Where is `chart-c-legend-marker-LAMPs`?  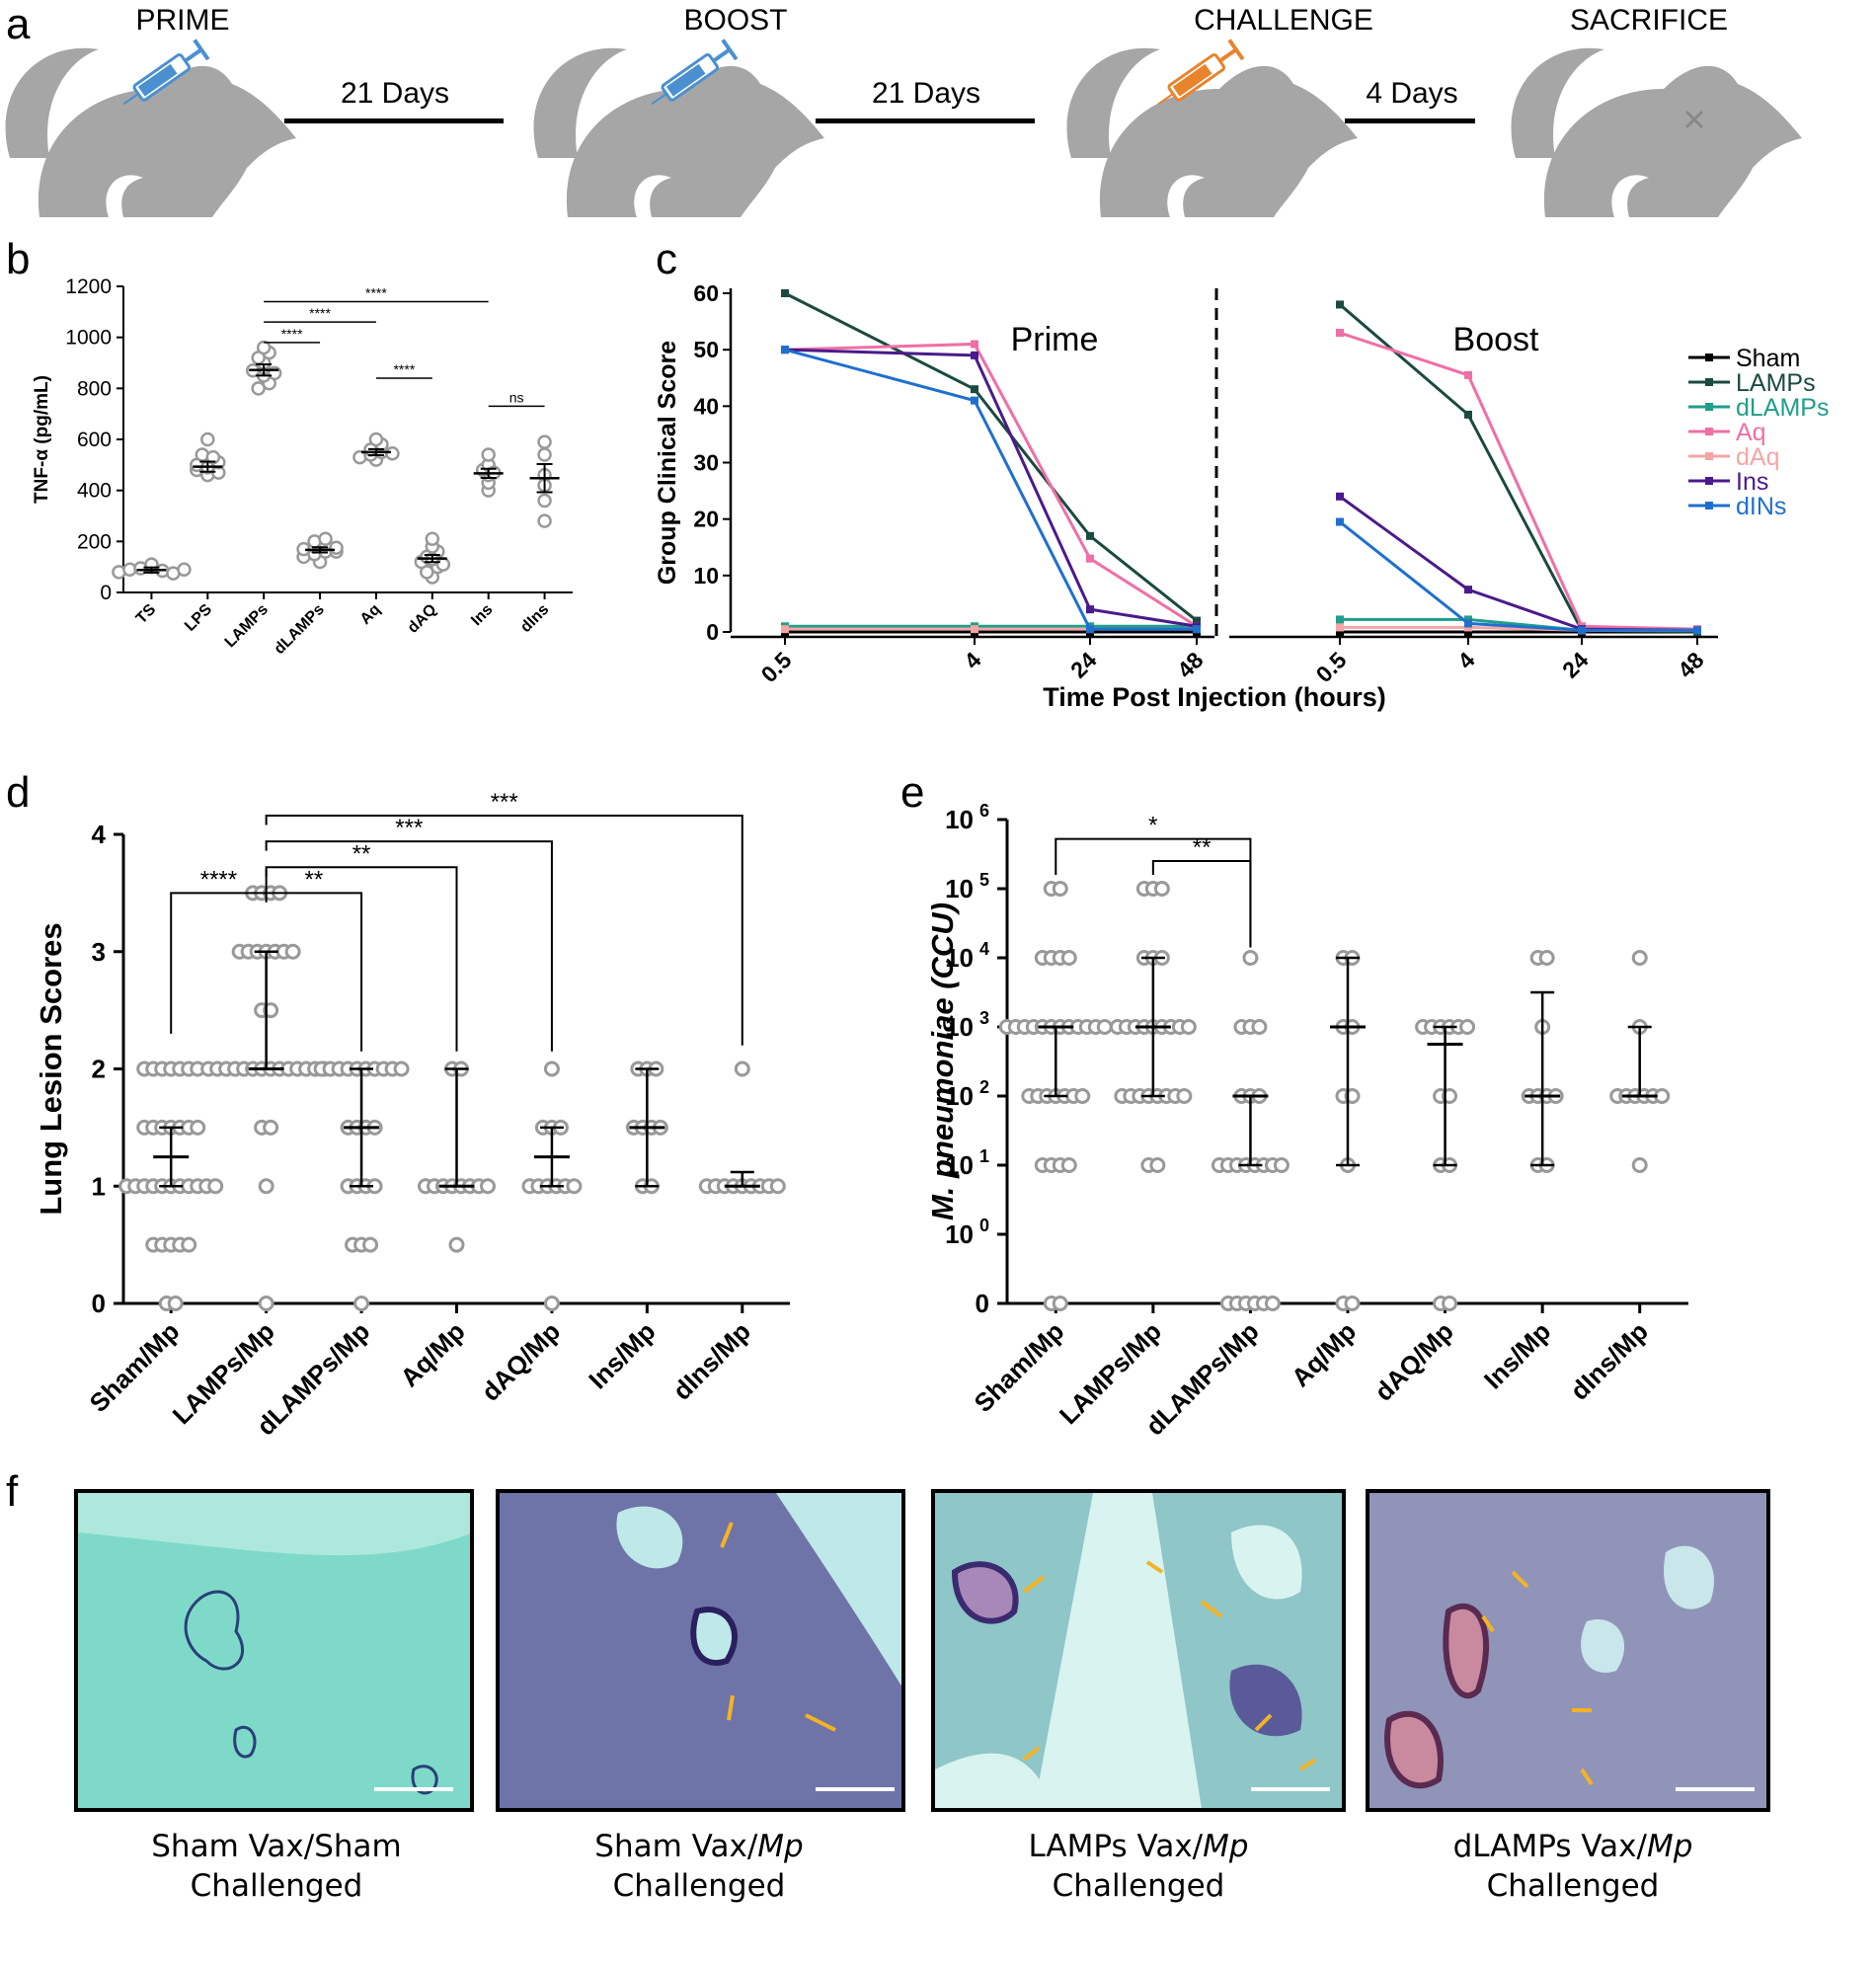 chart-c-legend-marker-LAMPs is located at coordinates (1709, 382).